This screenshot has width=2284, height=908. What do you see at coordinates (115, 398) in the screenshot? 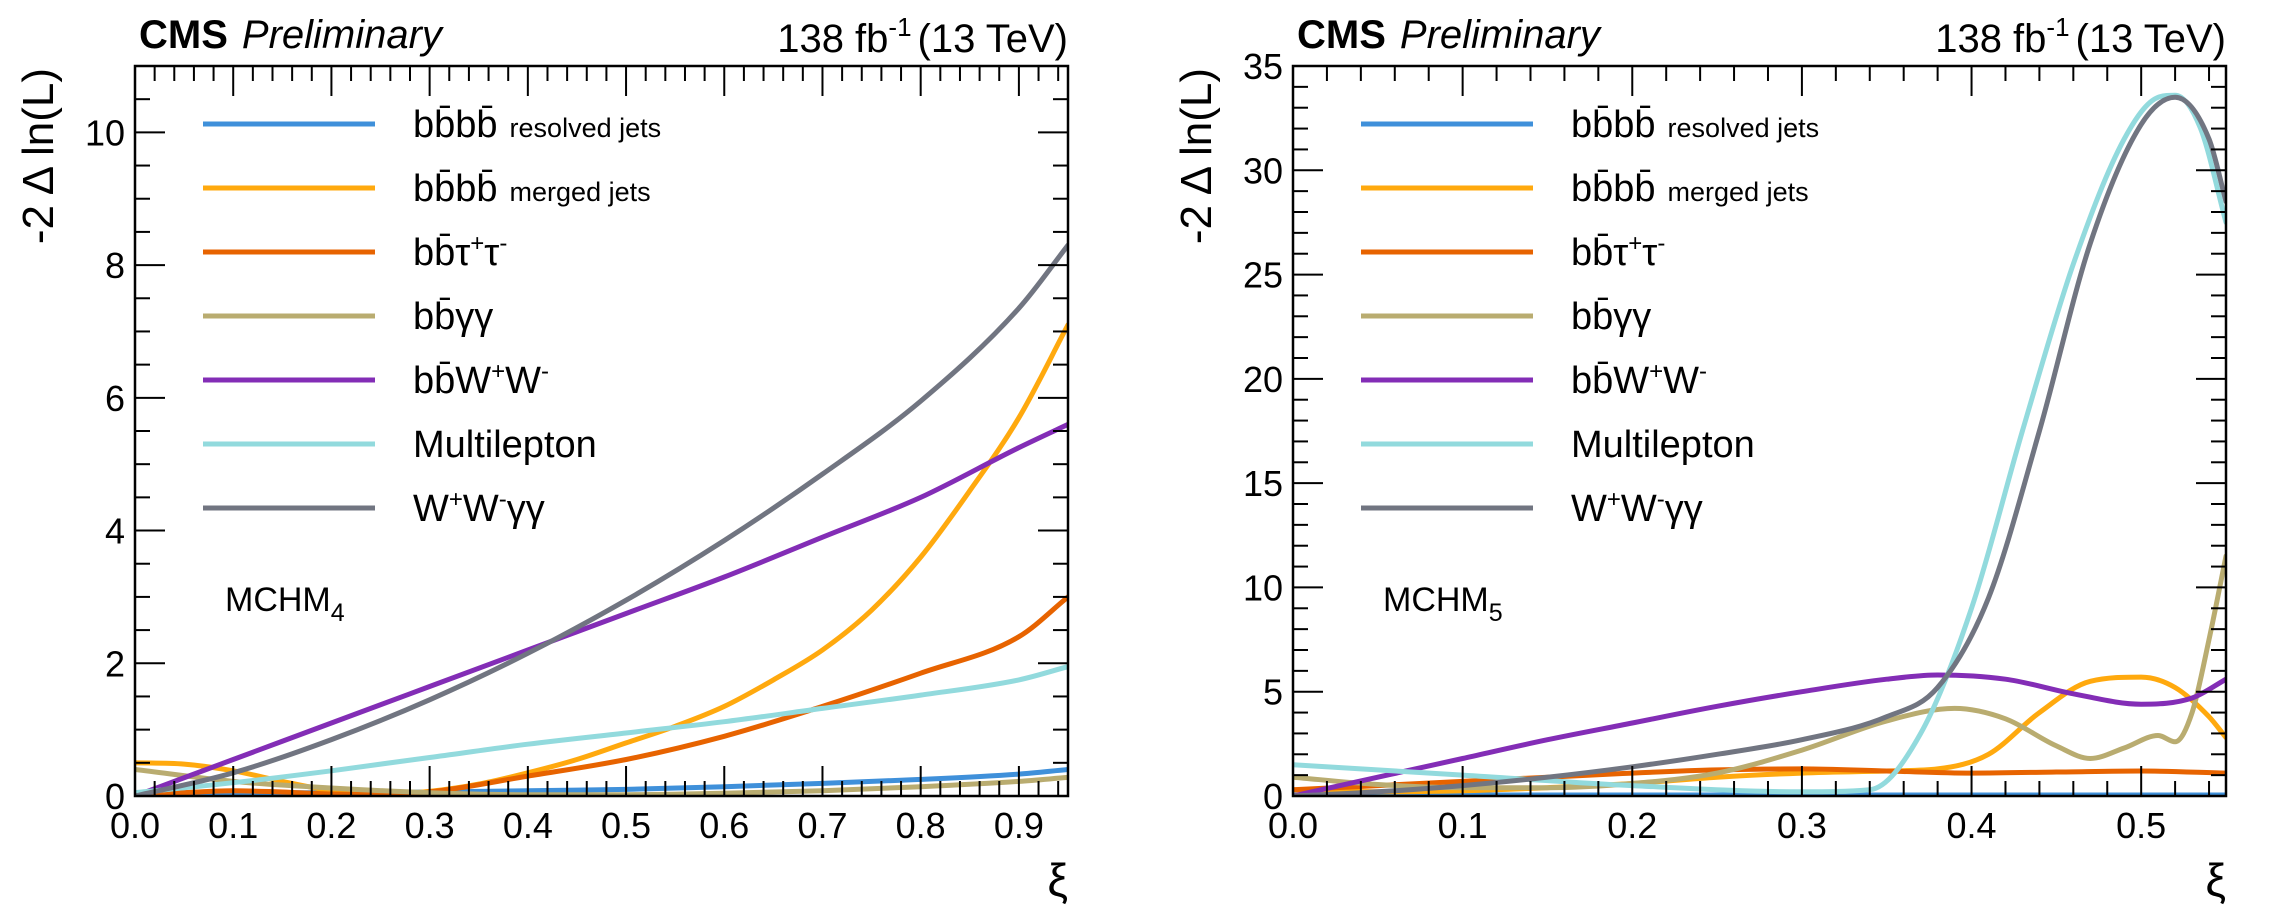
I see `y-tick-label: 6` at bounding box center [115, 398].